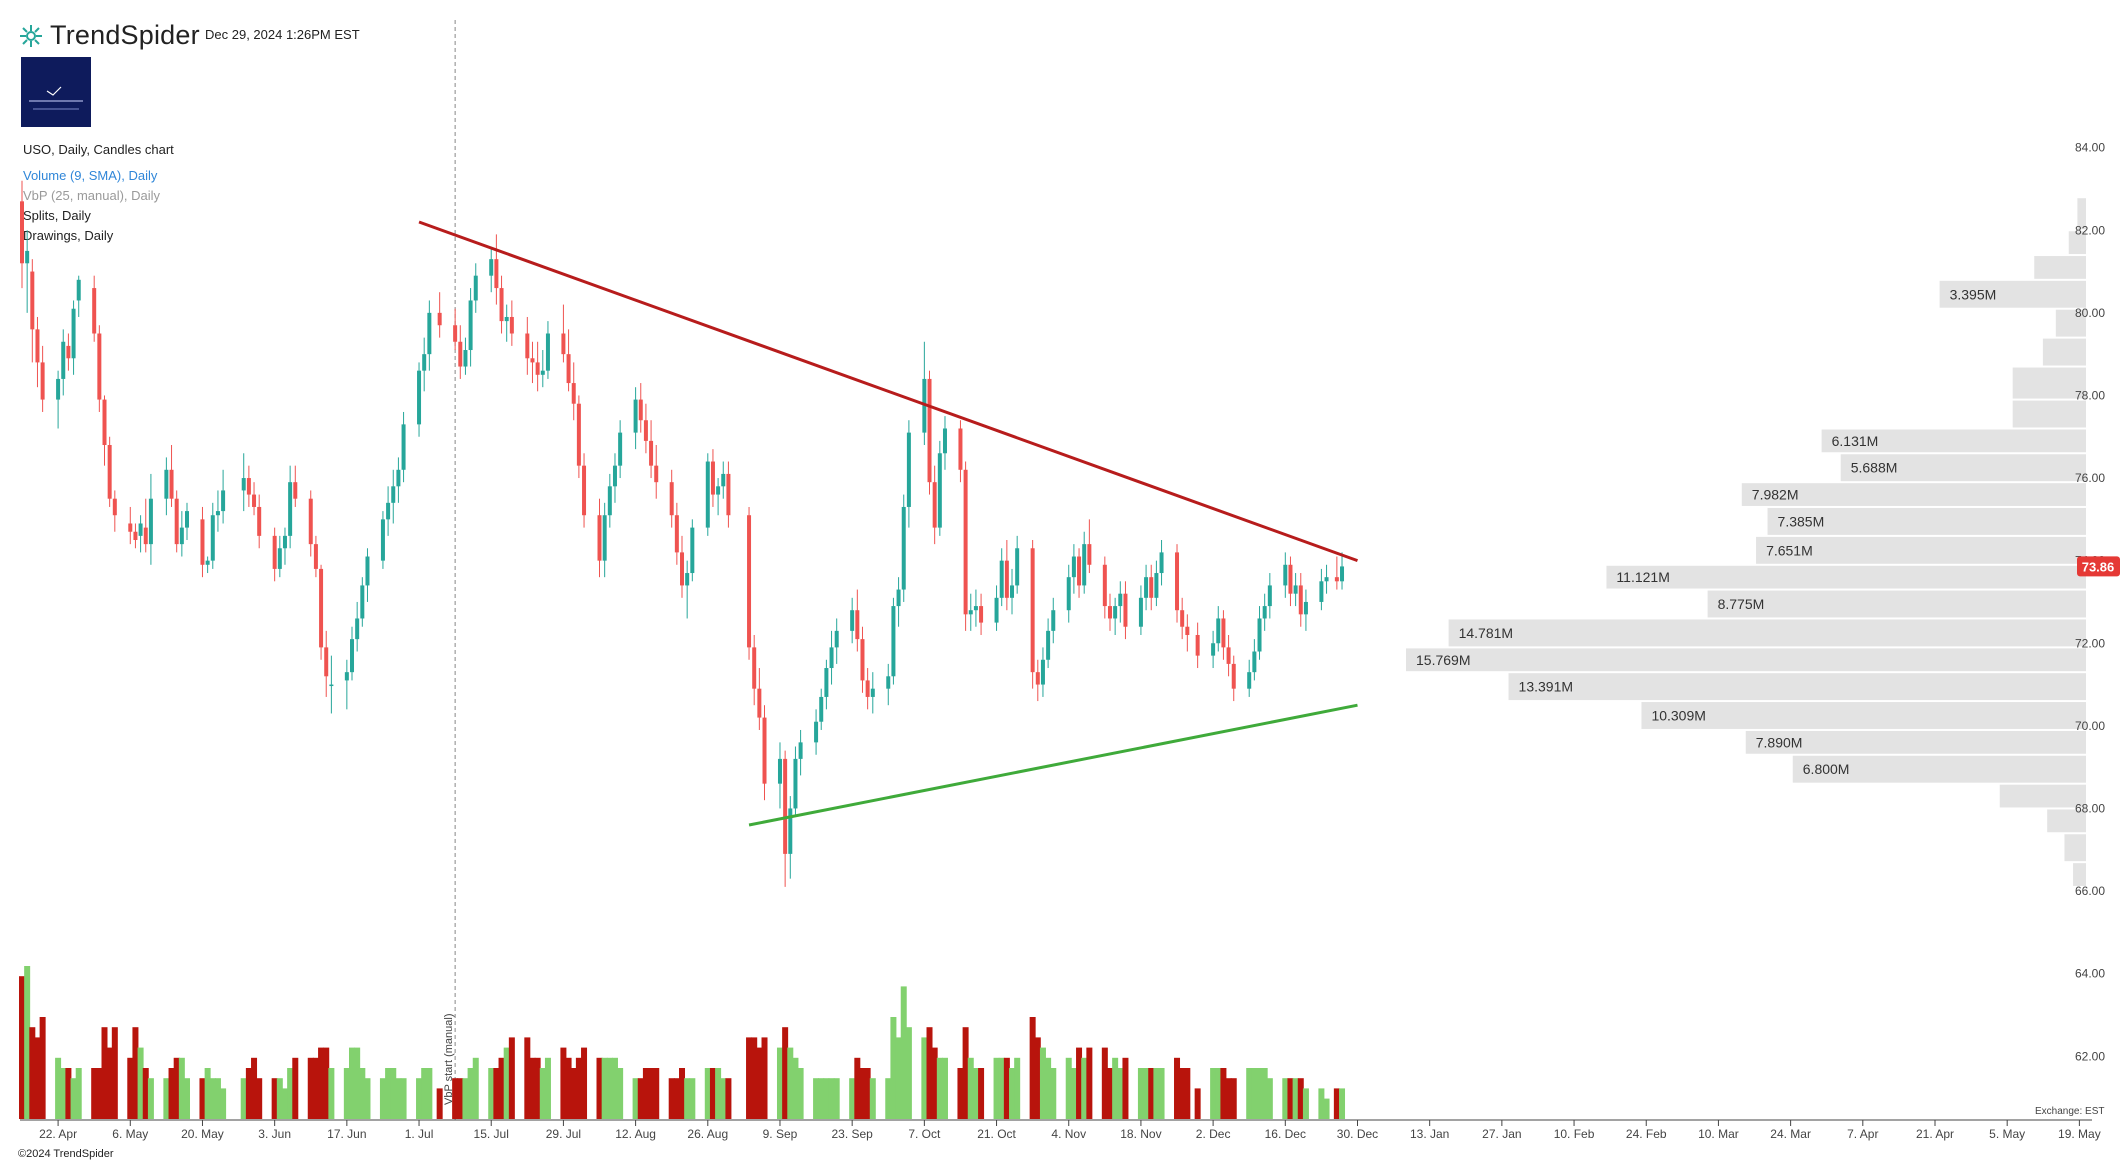 This screenshot has height=1160, width=2126. Describe the element at coordinates (125, 35) in the screenshot. I see `brand-name: TrendSpider` at that location.